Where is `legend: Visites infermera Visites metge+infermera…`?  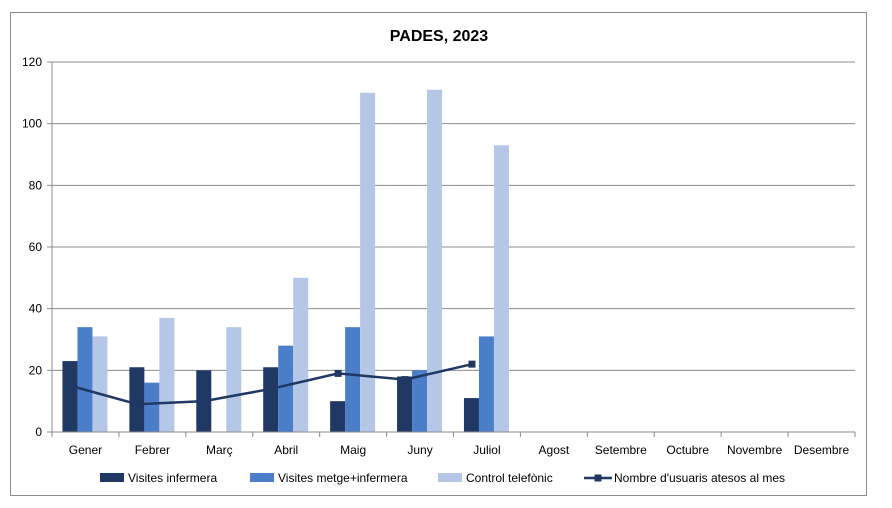
legend: Visites infermera Visites metge+infermera… is located at coordinates (442, 478).